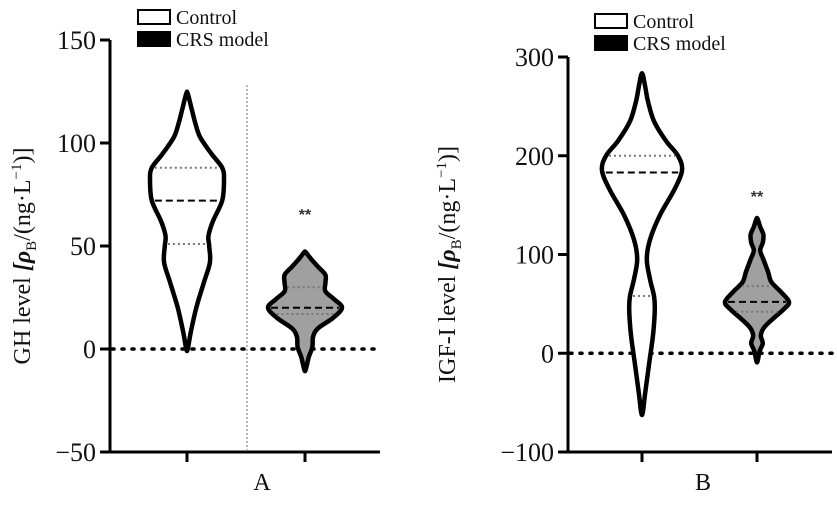 Image resolution: width=837 pixels, height=511 pixels. What do you see at coordinates (703, 483) in the screenshot?
I see `x-category-label: B` at bounding box center [703, 483].